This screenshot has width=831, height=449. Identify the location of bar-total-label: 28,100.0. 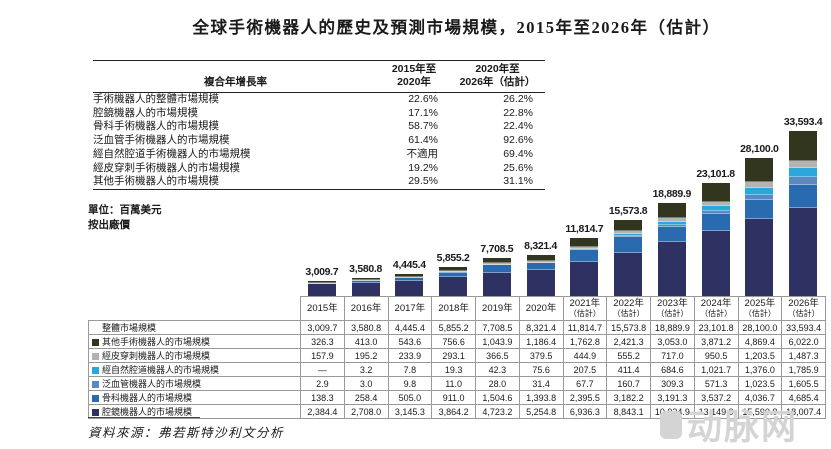
(759, 148).